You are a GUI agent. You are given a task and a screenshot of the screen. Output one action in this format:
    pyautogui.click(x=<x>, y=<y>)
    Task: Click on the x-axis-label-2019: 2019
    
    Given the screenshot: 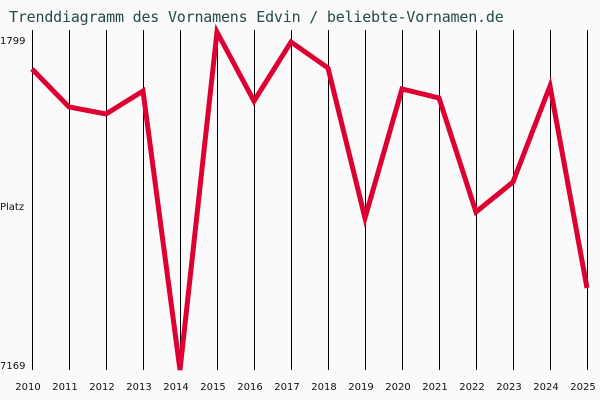 What is the action you would take?
    pyautogui.click(x=361, y=387)
    